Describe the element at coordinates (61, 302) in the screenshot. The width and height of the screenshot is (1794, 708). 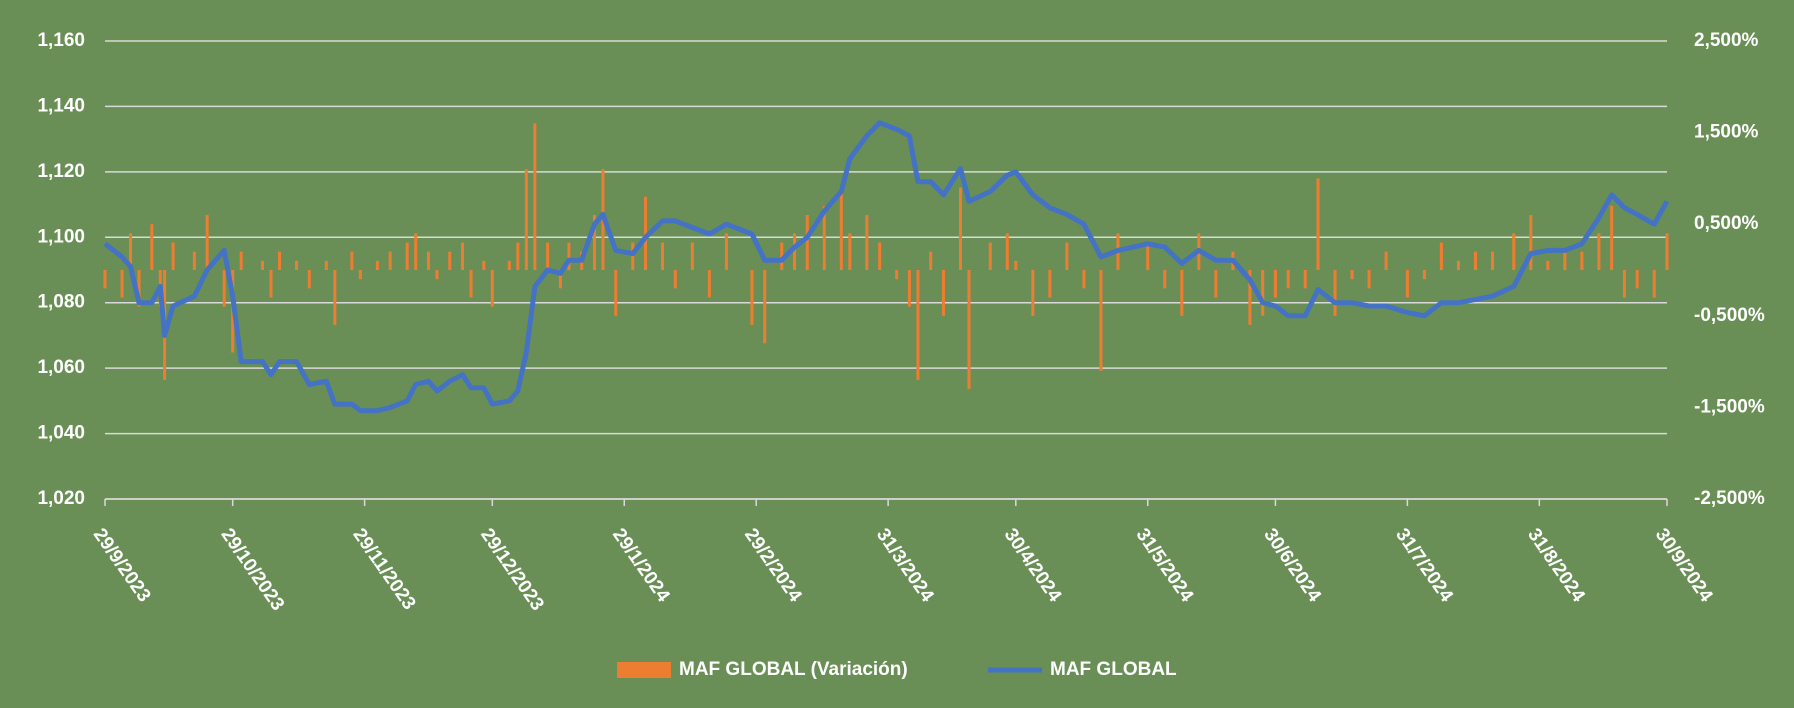
I see `y-tick-label: 1,080` at that location.